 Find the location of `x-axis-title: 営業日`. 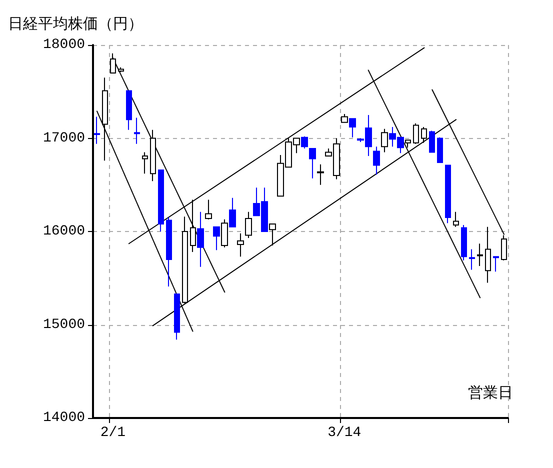

x-axis-title: 営業日 is located at coordinates (490, 393).